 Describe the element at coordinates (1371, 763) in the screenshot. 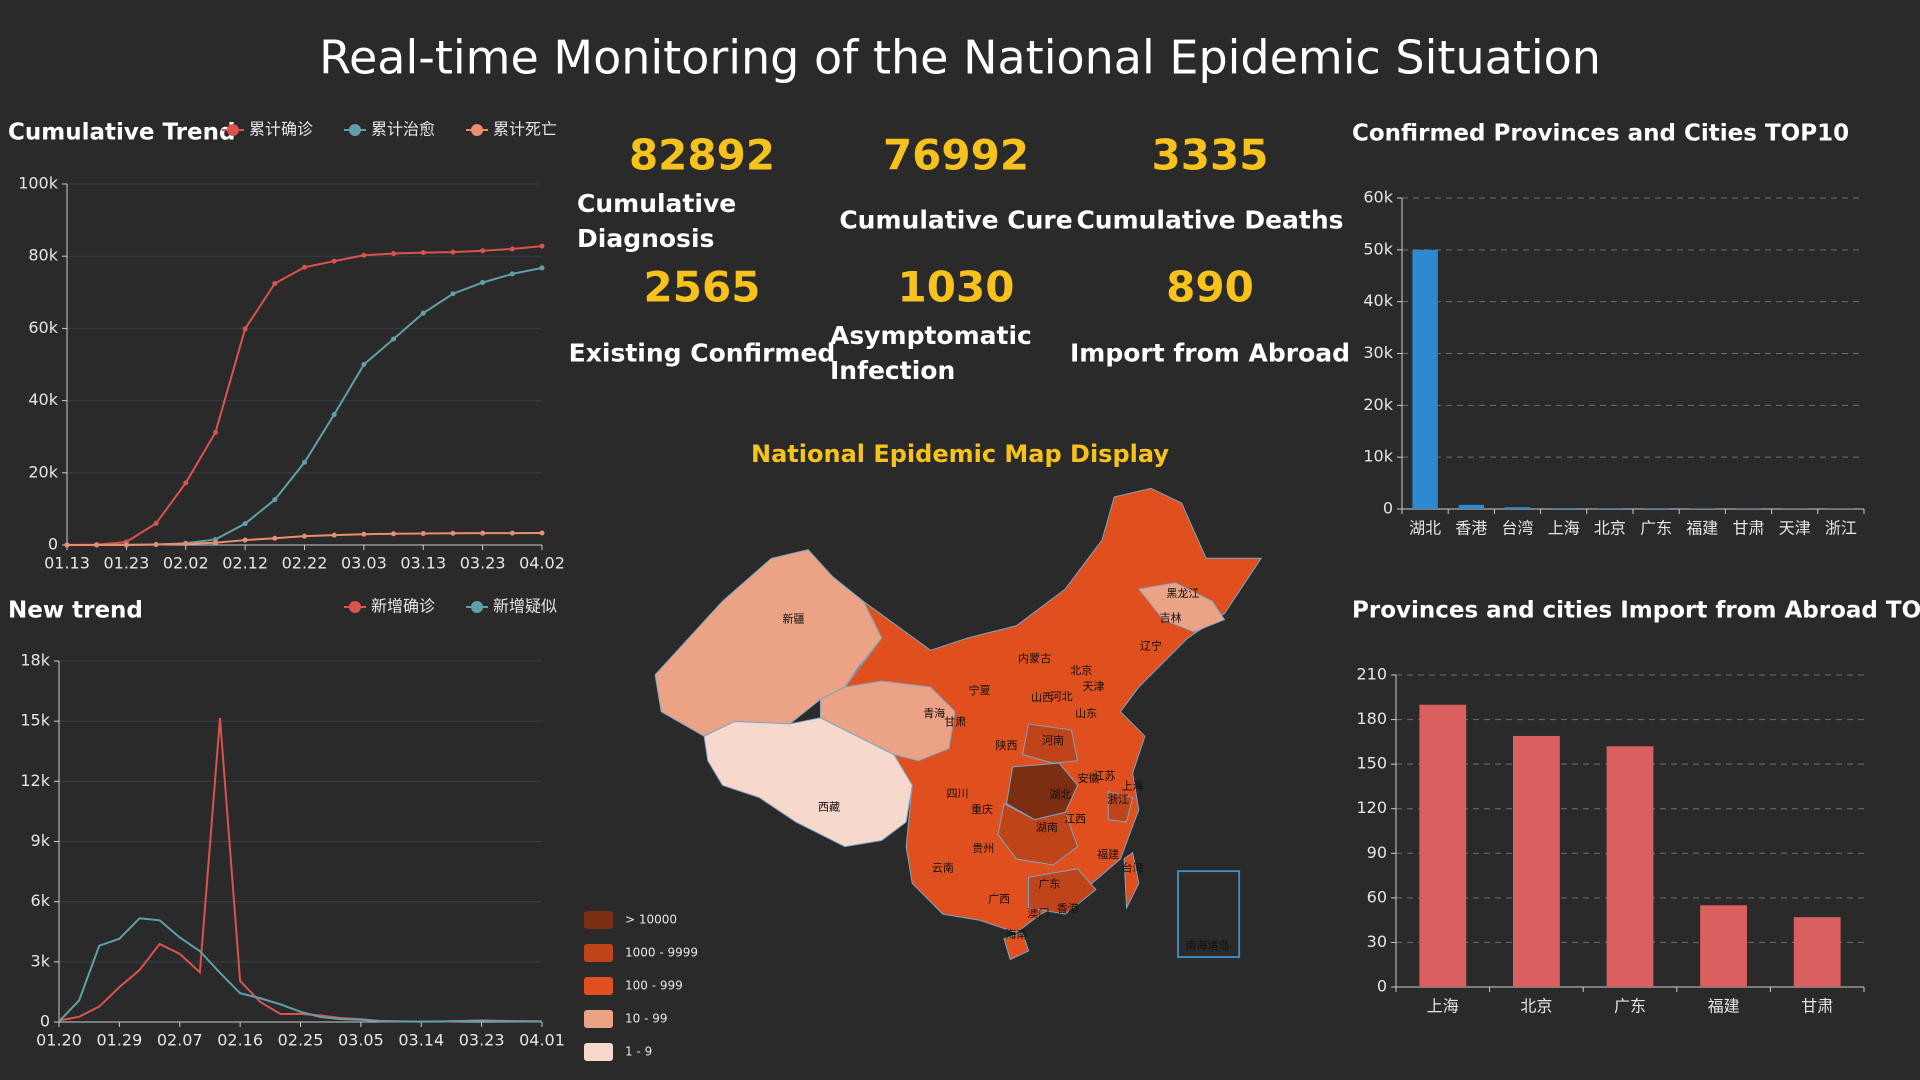

I see `y-tick-label: 150` at that location.